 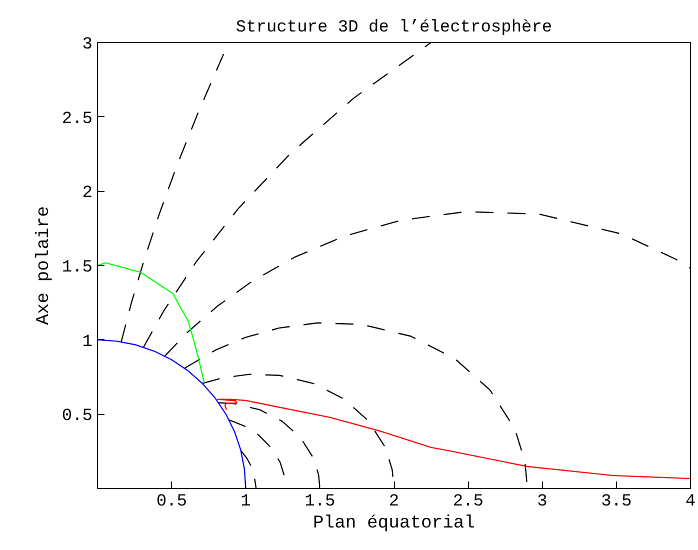 What do you see at coordinates (542, 502) in the screenshot?
I see `x-tick-label: 3` at bounding box center [542, 502].